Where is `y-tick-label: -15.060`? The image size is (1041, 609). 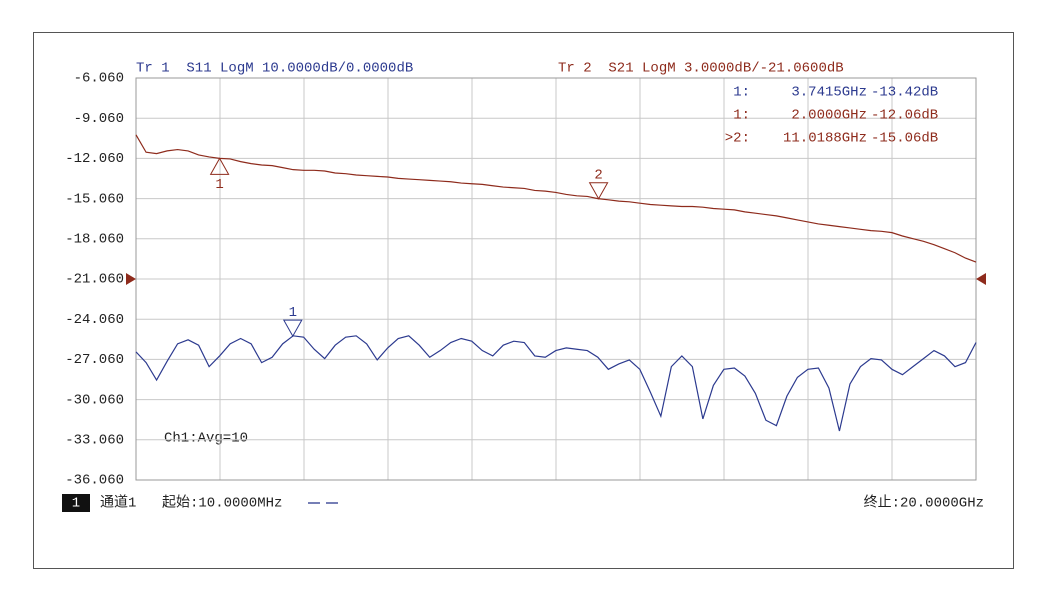 y-tick-label: -15.060 is located at coordinates (94, 199).